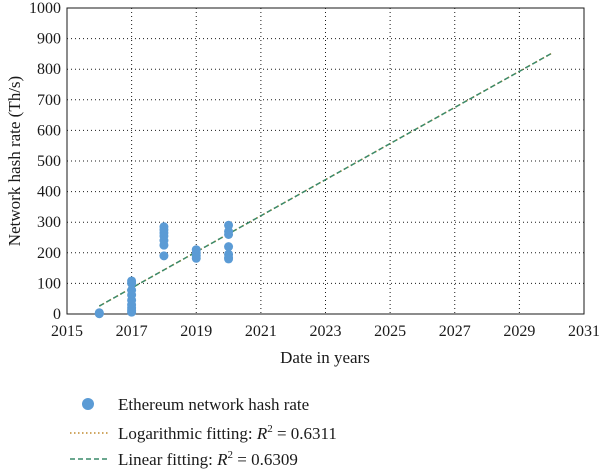 This screenshot has width=600, height=471. Describe the element at coordinates (167, 459) in the screenshot. I see `legend-lin-prefix: Linear fitting:` at that location.